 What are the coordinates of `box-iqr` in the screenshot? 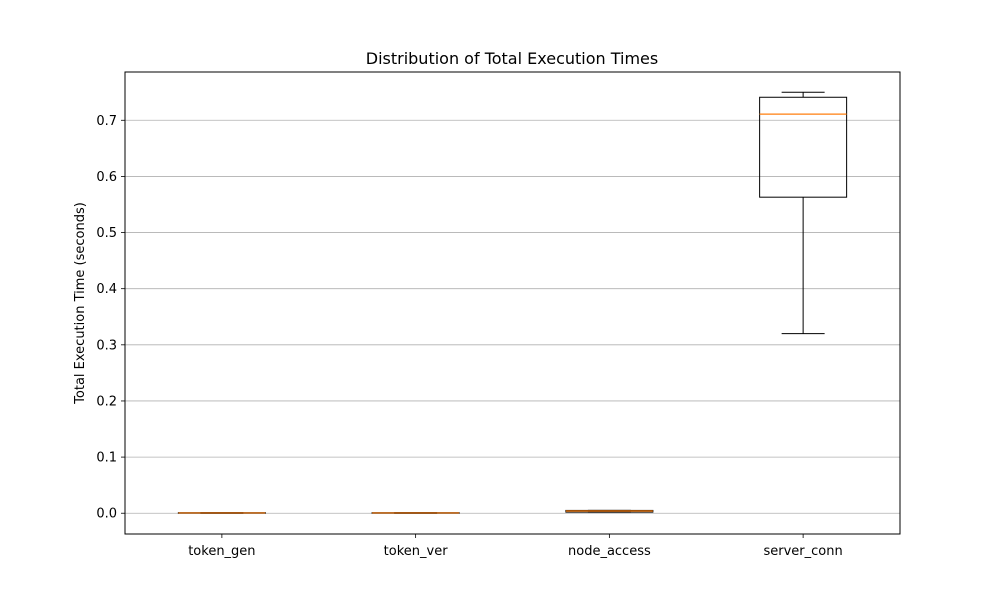 It's located at (803, 147).